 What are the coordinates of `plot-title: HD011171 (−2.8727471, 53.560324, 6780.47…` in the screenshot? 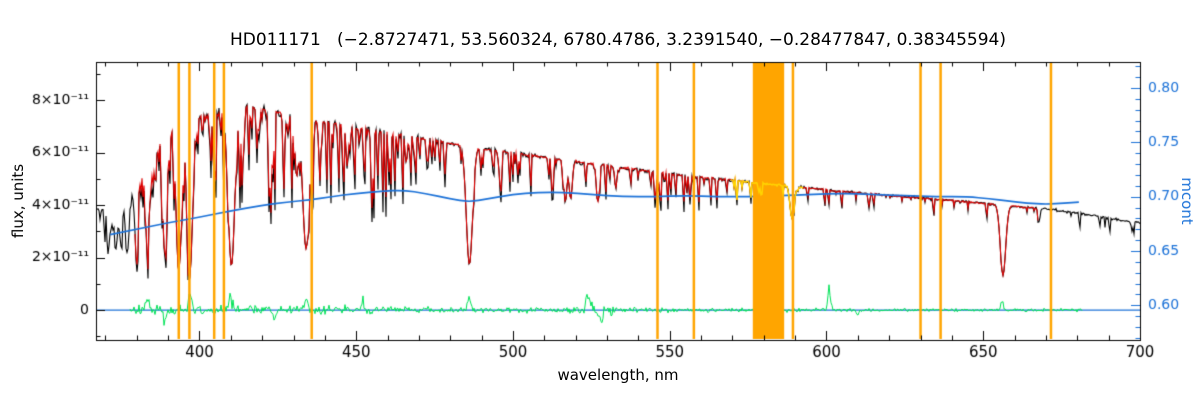 It's located at (618, 40).